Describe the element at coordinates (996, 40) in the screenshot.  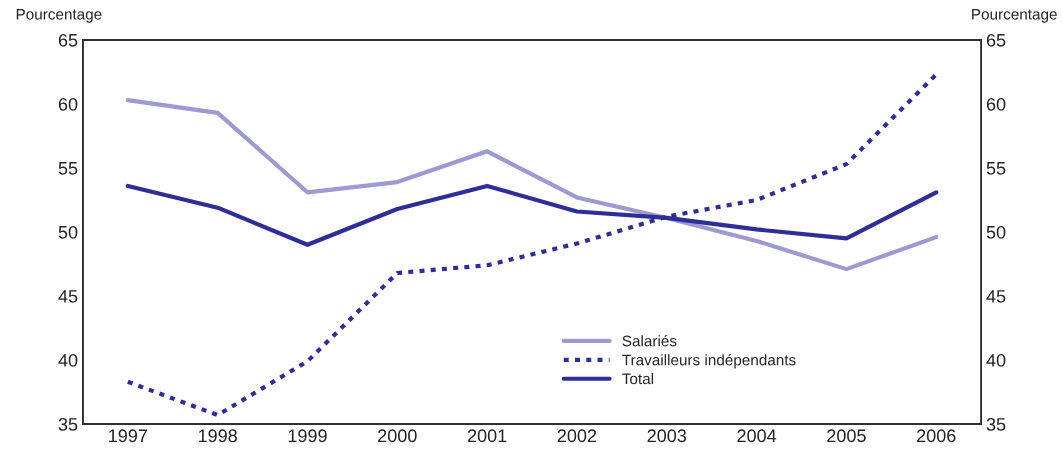
I see `y2-tick-label: 65` at that location.